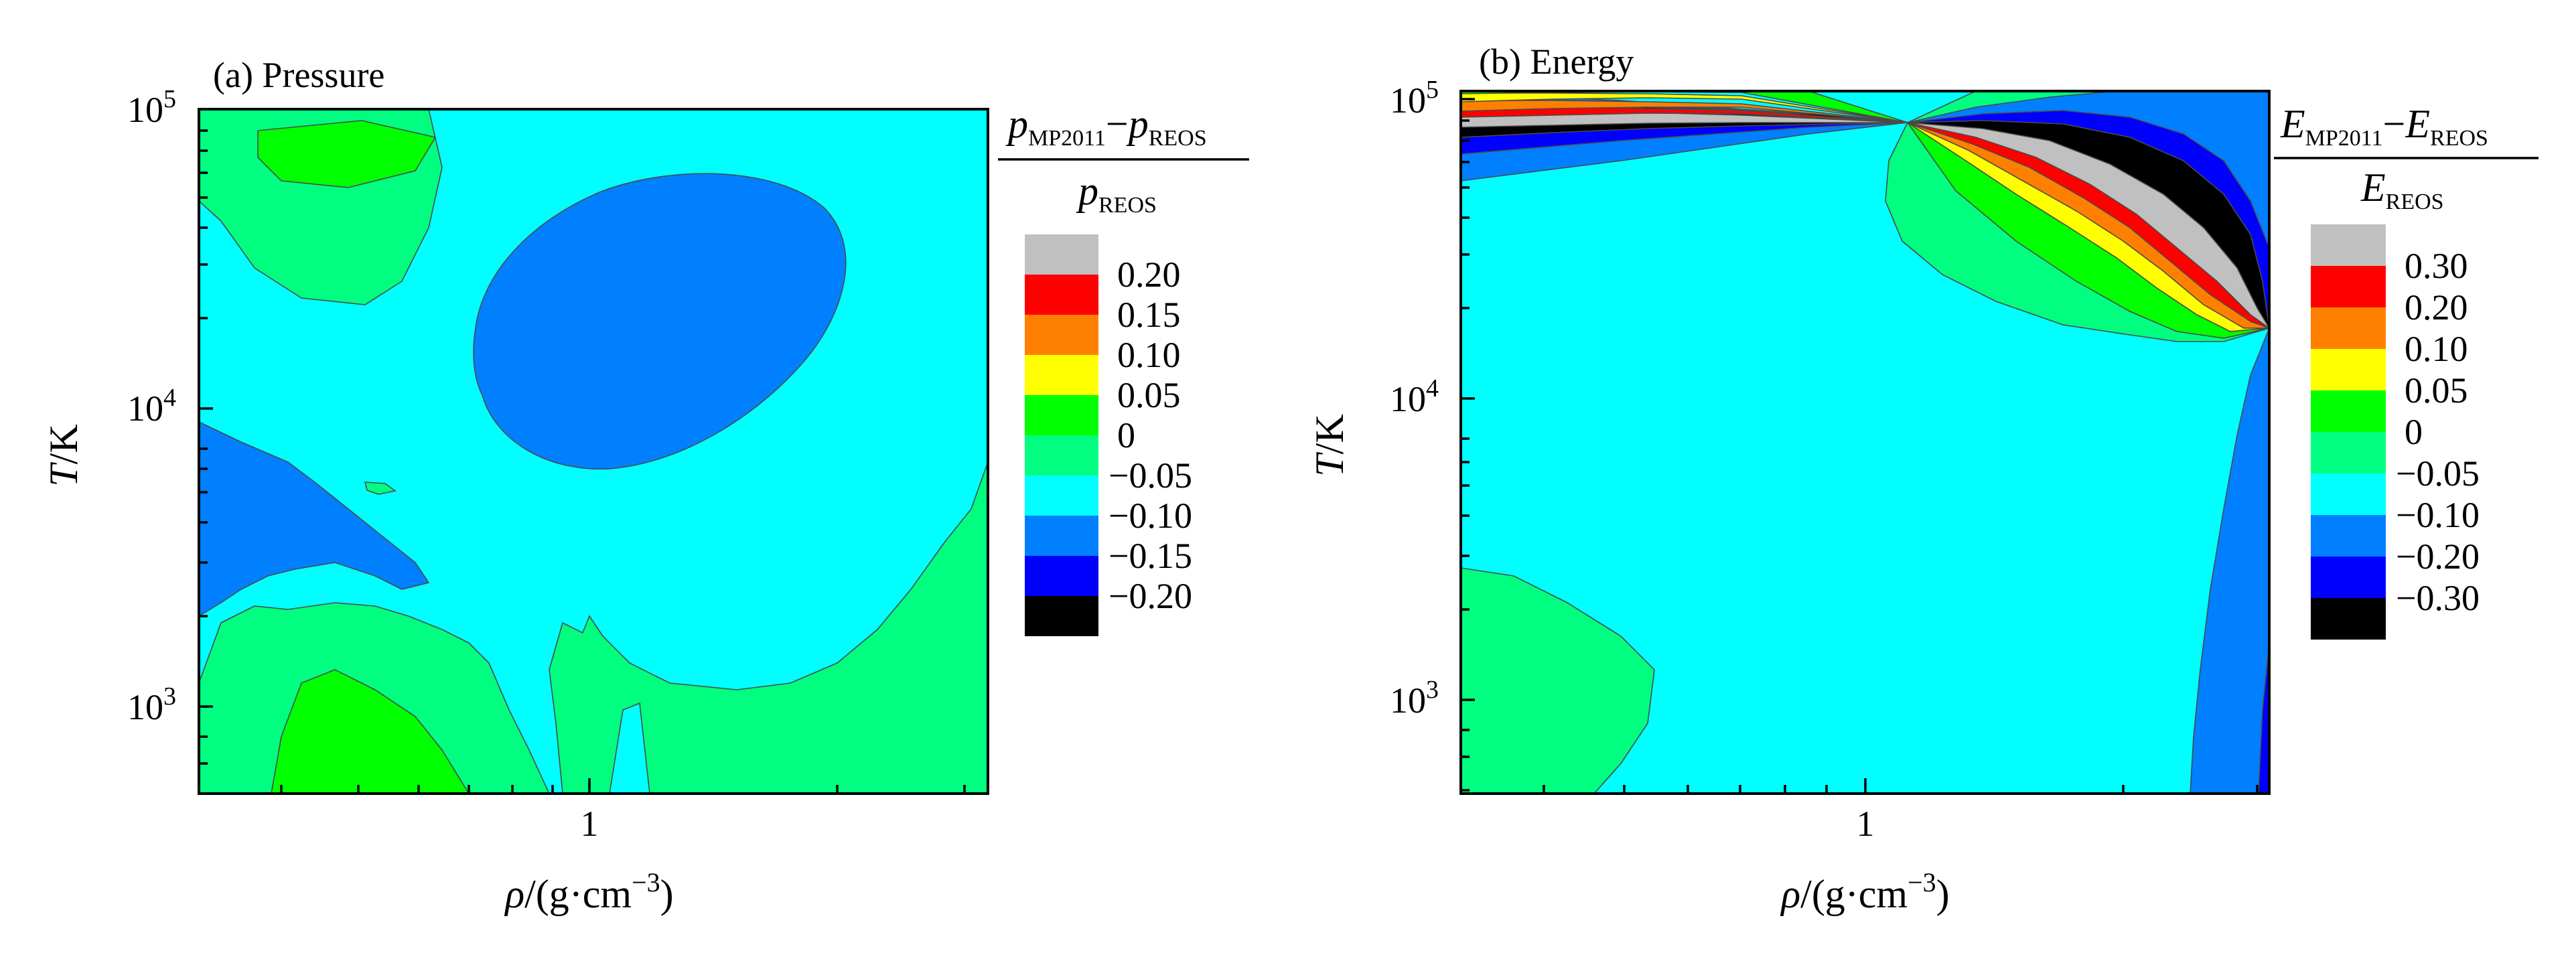 The image size is (2576, 957). Describe the element at coordinates (2438, 556) in the screenshot. I see `panel-b-cb-label-7: −0.20` at that location.